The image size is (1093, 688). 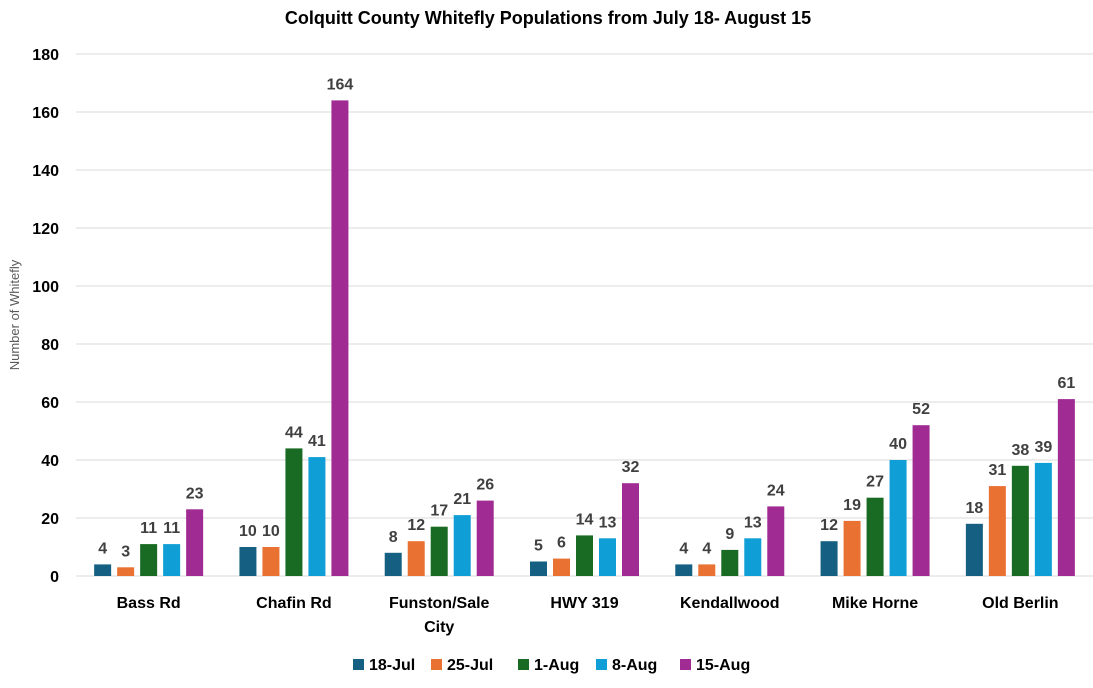 What do you see at coordinates (561, 567) in the screenshot?
I see `bar-25-Jul-HWY 319` at bounding box center [561, 567].